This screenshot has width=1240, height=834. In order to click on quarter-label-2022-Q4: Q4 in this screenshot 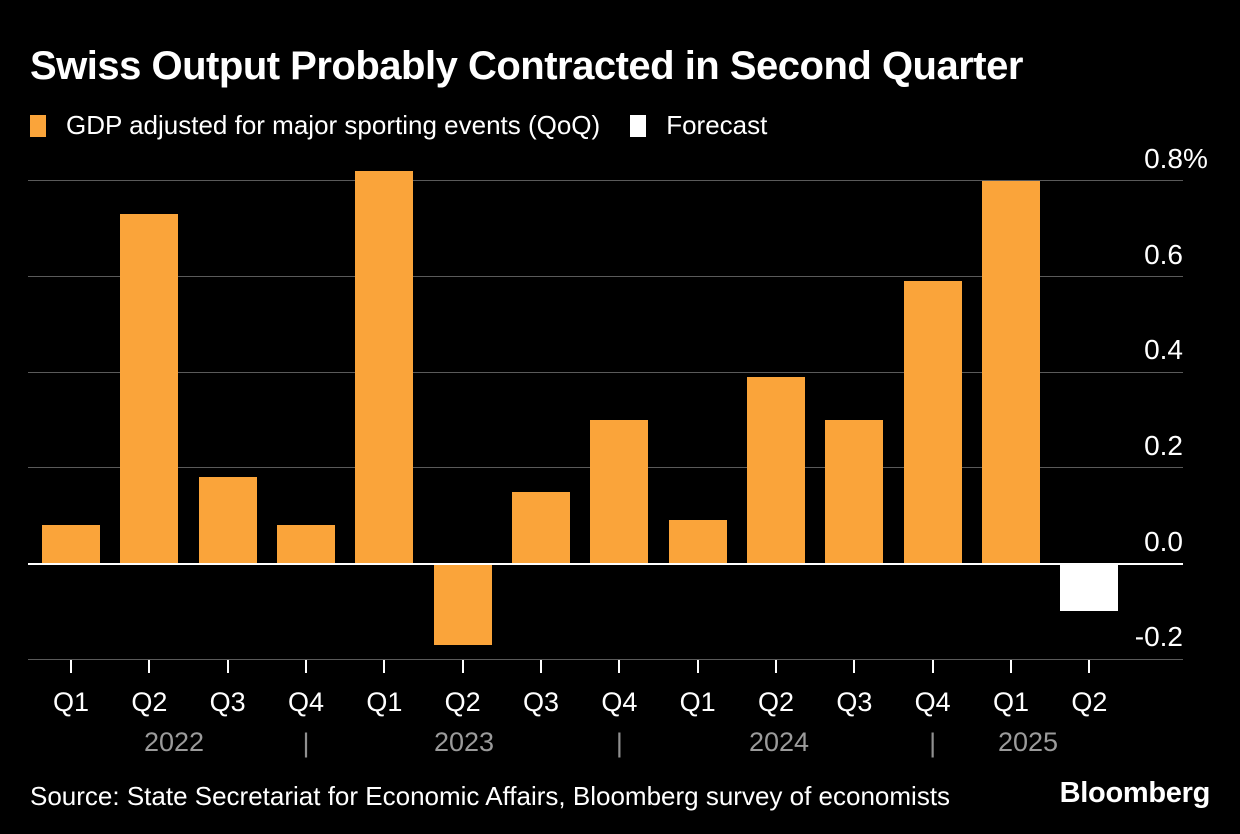, I will do `click(305, 702)`.